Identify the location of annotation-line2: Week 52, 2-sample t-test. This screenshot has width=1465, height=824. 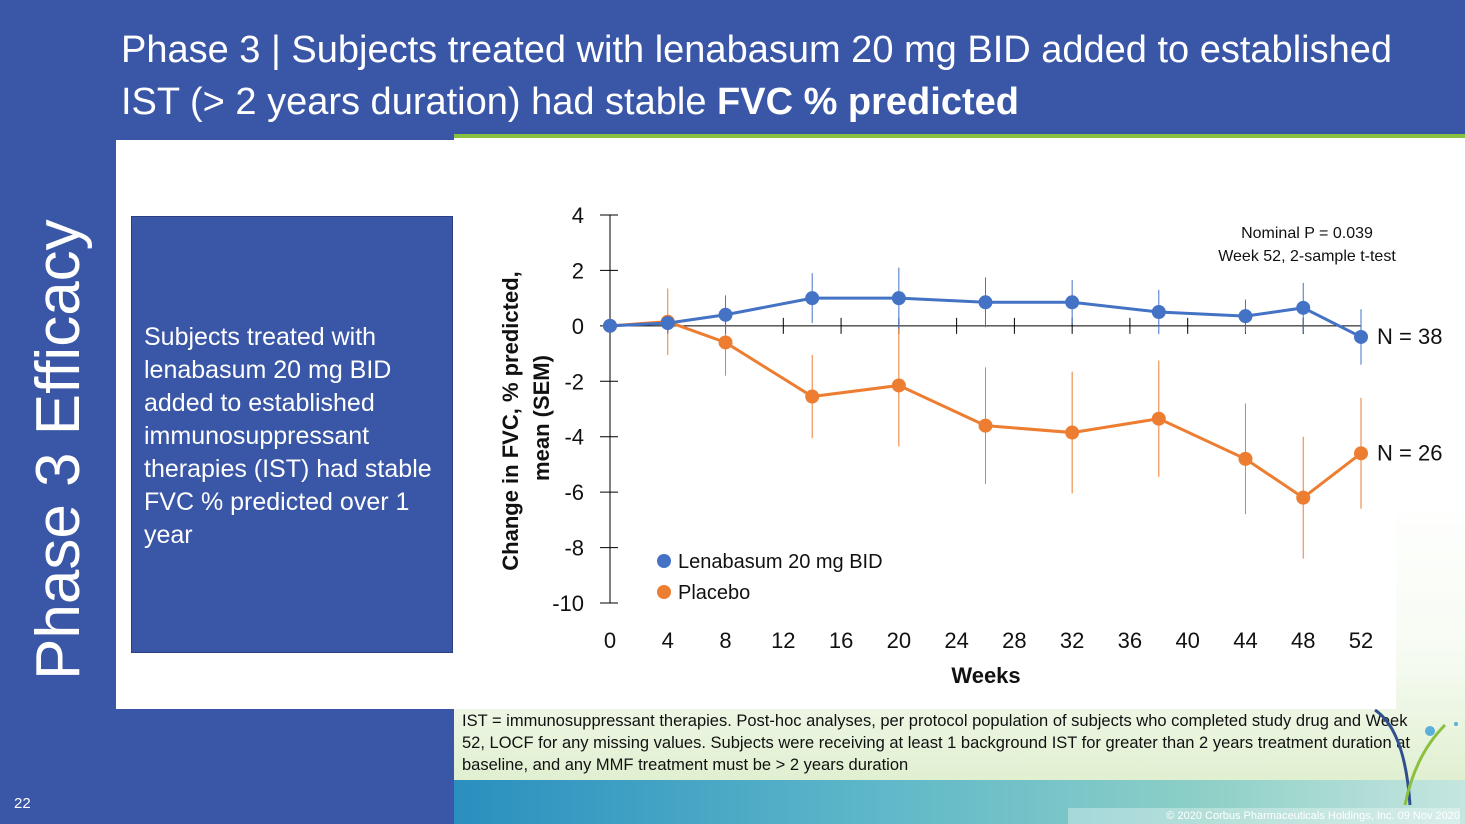
(1307, 256).